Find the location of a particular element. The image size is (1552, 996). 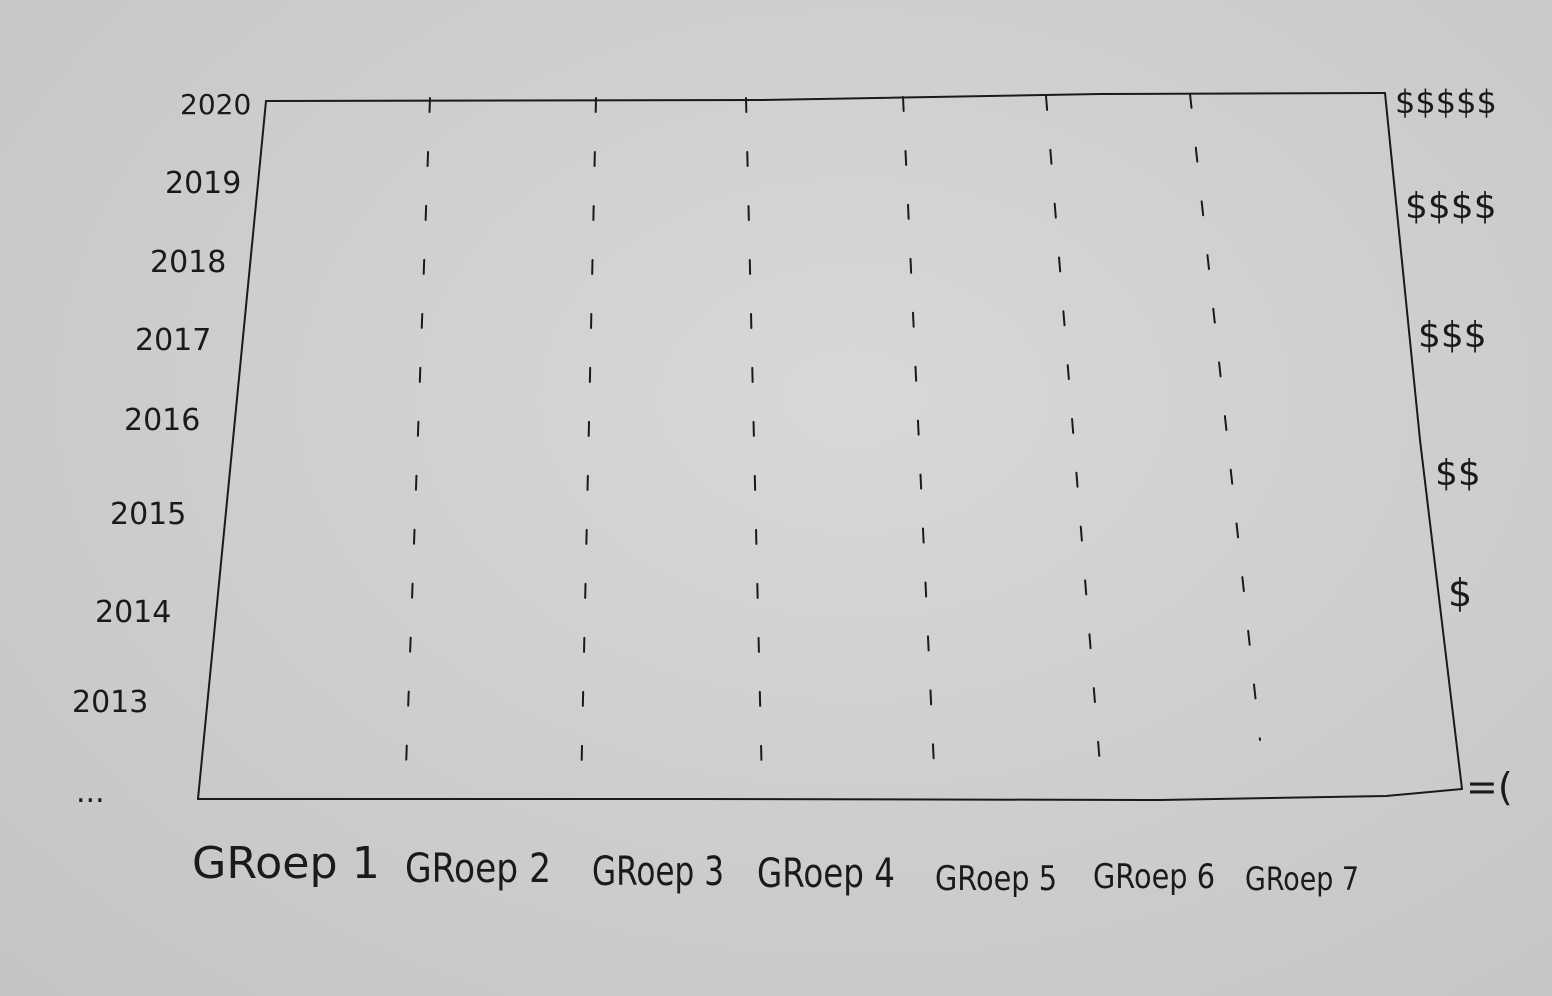

year-label-2013: 2013 is located at coordinates (110, 702).